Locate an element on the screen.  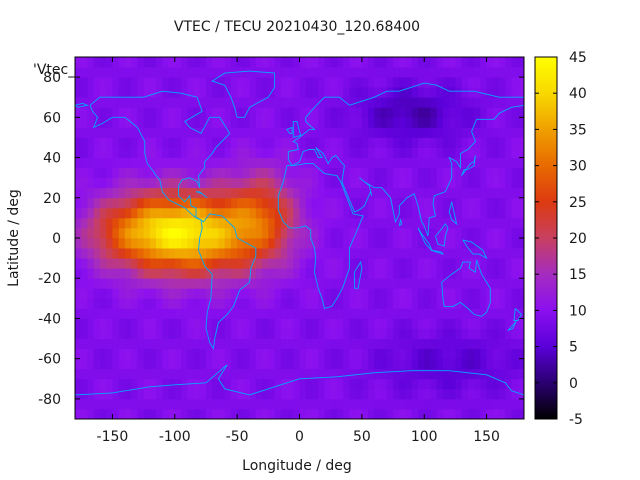
x-tick-label: 50 is located at coordinates (362, 437).